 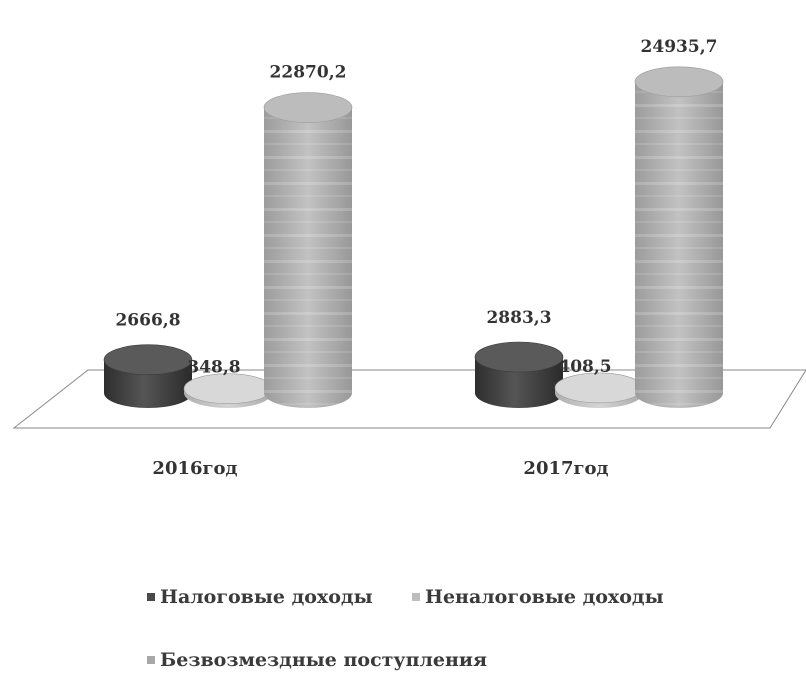 I want to click on bar-grants-2017-cap, so click(x=679, y=82).